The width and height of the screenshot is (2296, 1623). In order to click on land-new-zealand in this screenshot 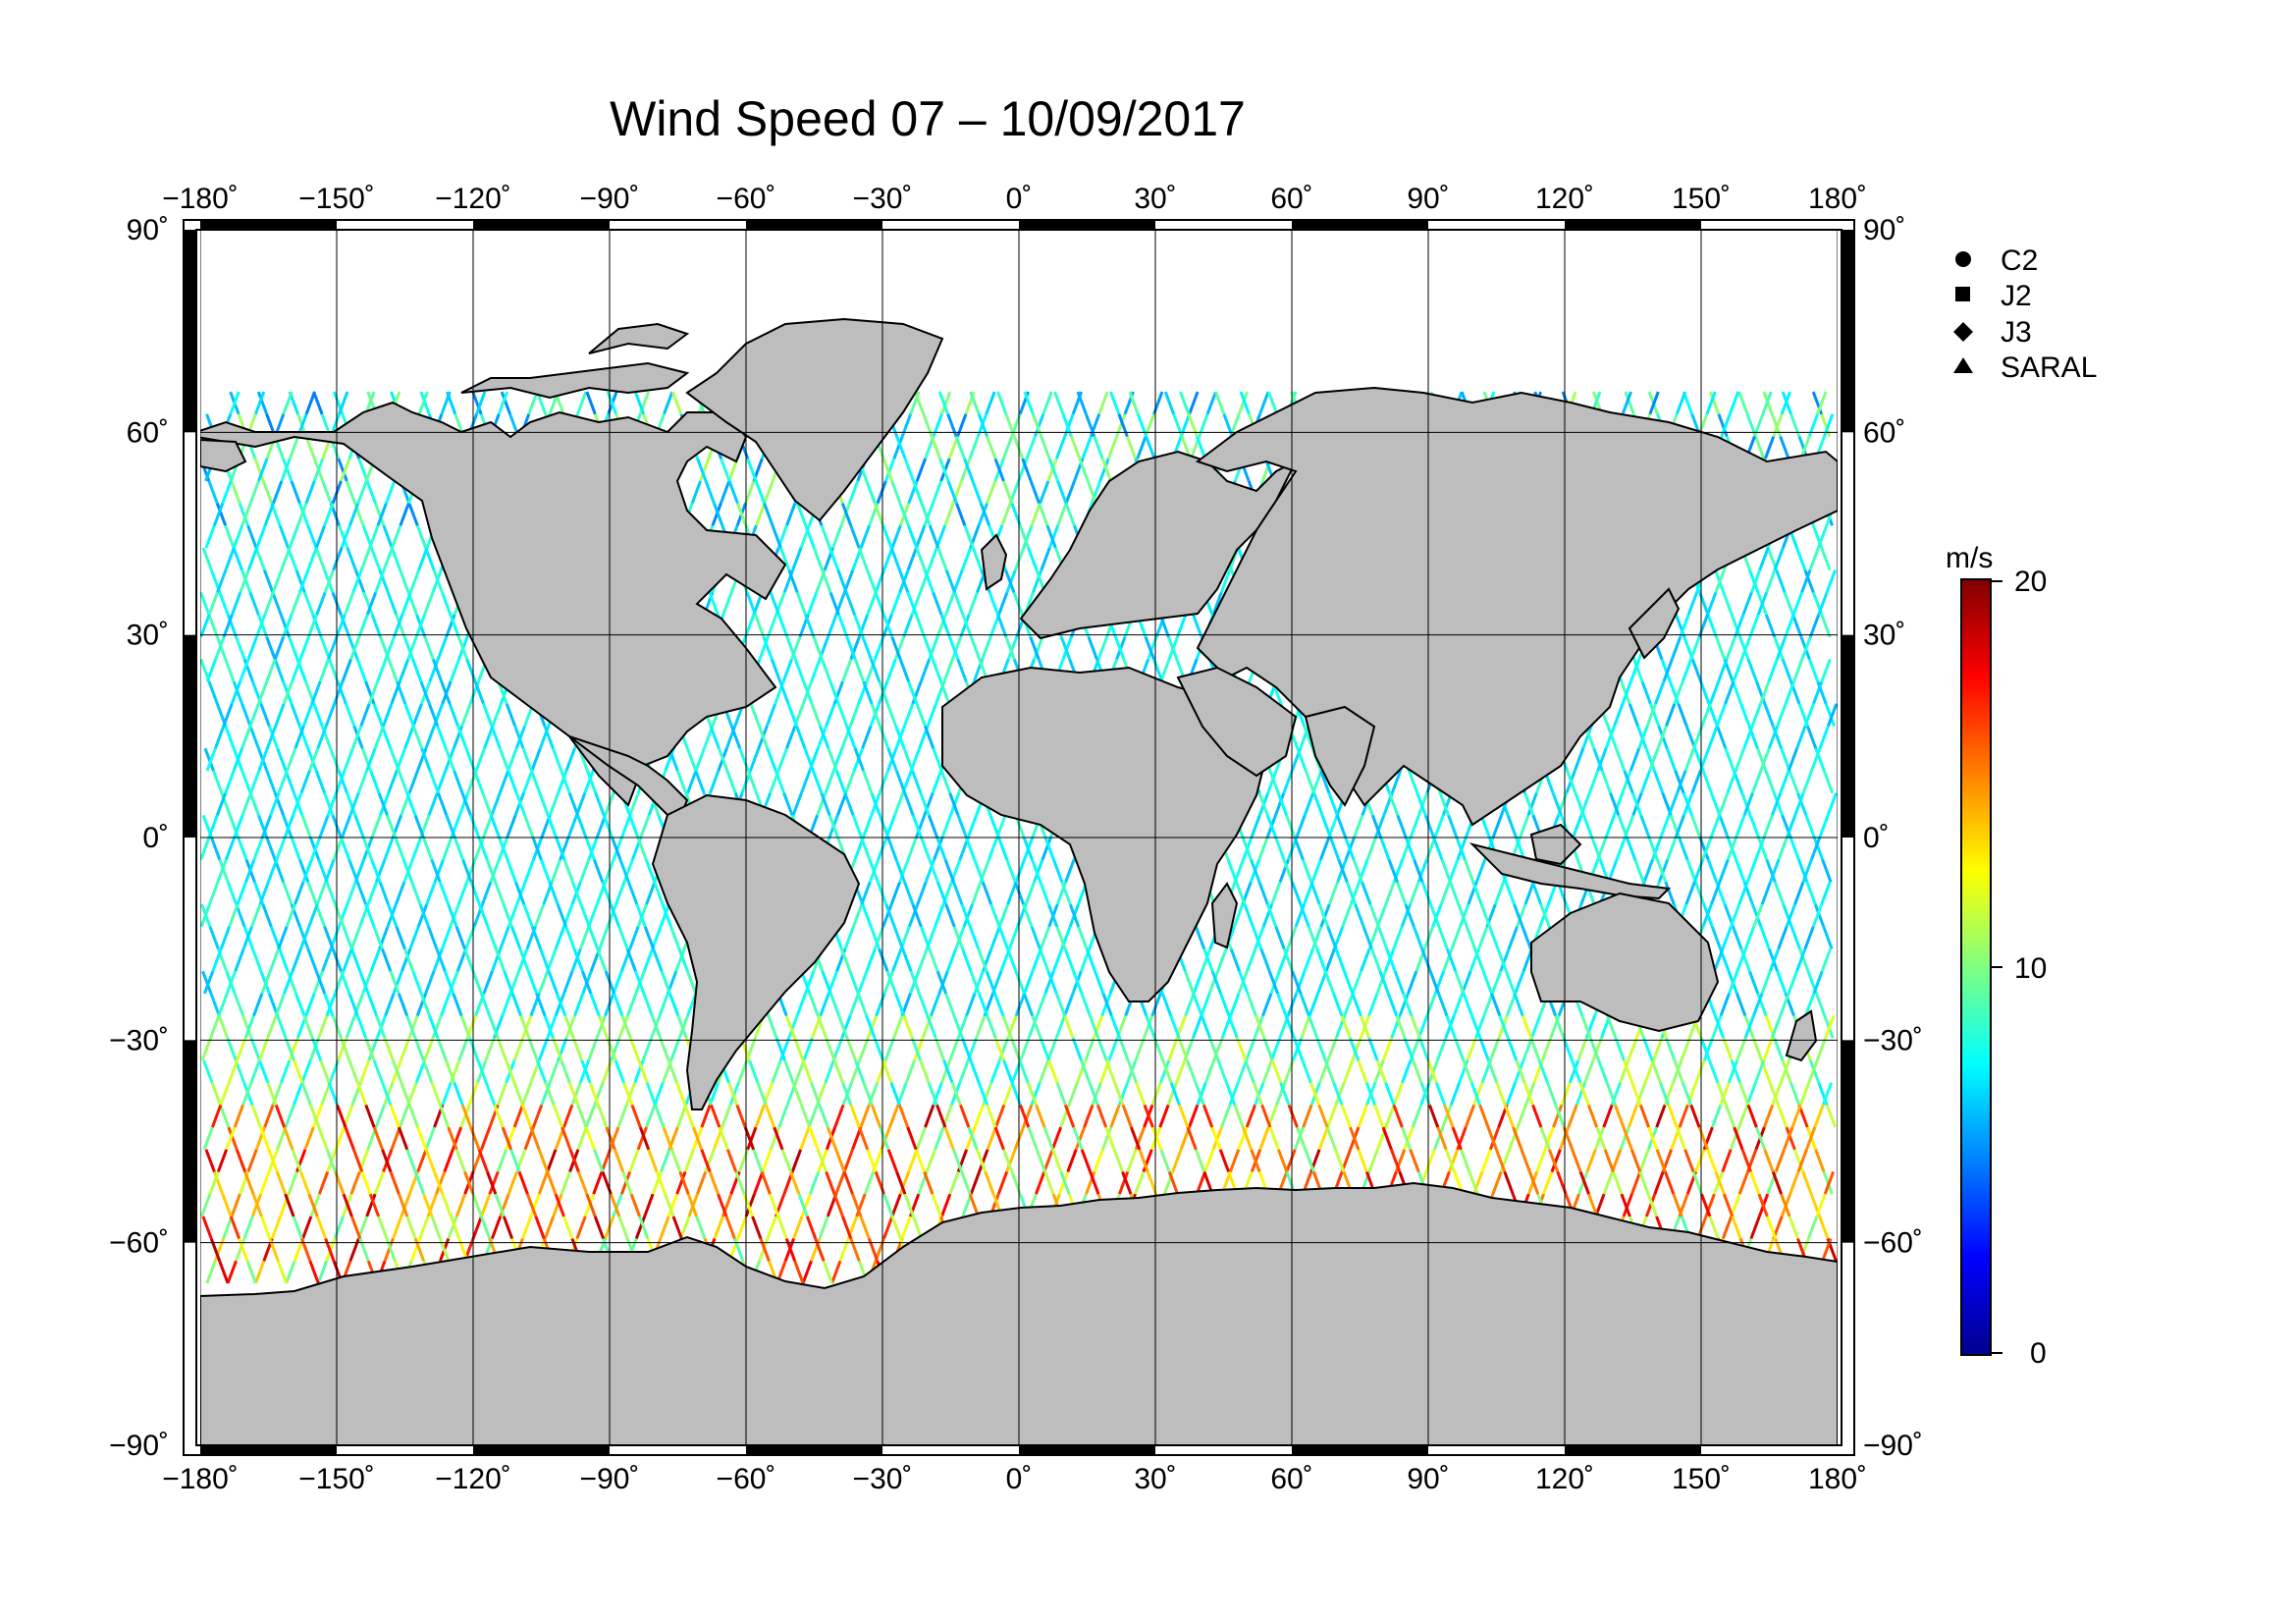, I will do `click(1802, 1035)`.